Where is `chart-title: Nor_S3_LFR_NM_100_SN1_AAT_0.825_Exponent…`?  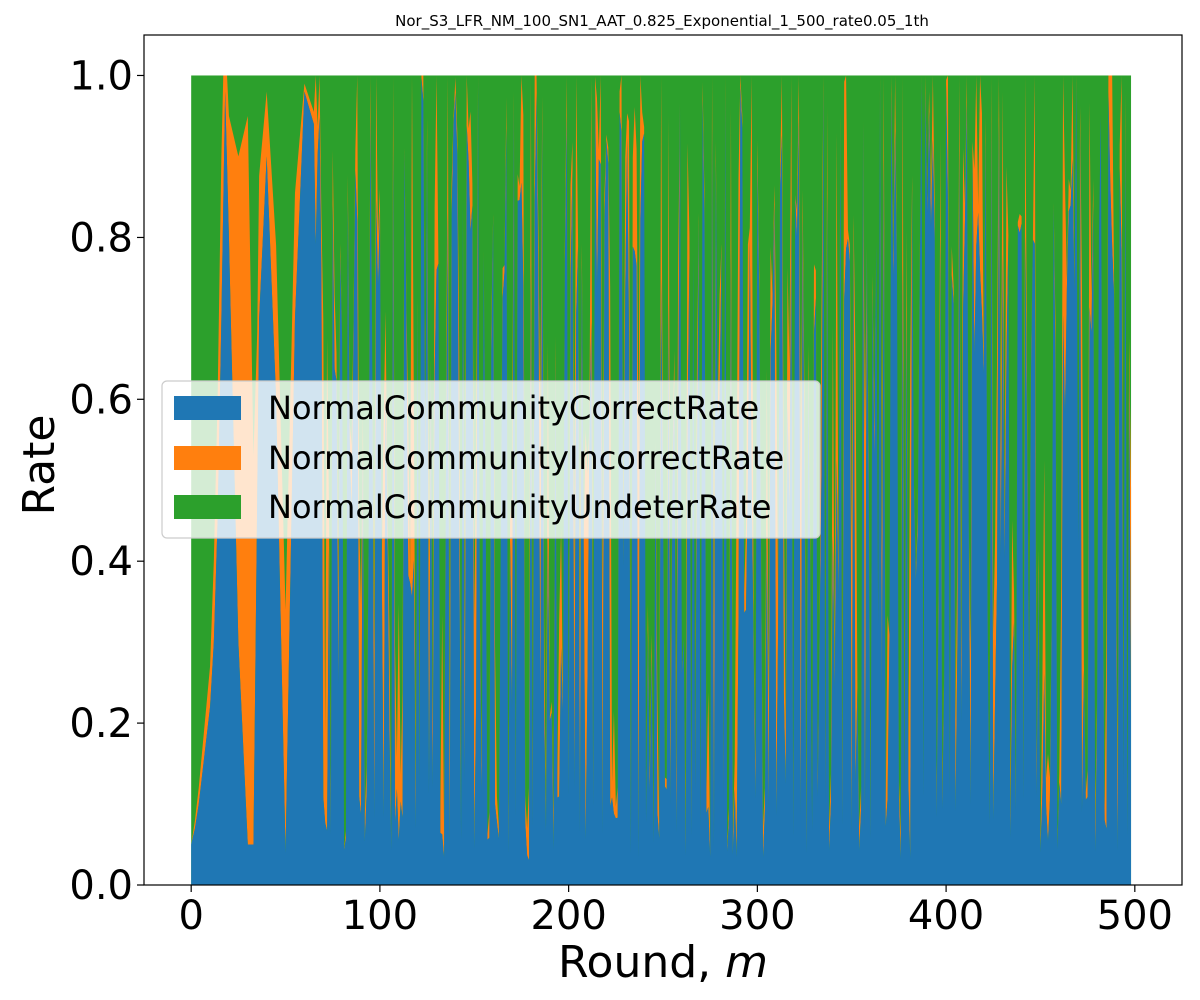
chart-title: Nor_S3_LFR_NM_100_SN1_AAT_0.825_Exponent… is located at coordinates (662, 21).